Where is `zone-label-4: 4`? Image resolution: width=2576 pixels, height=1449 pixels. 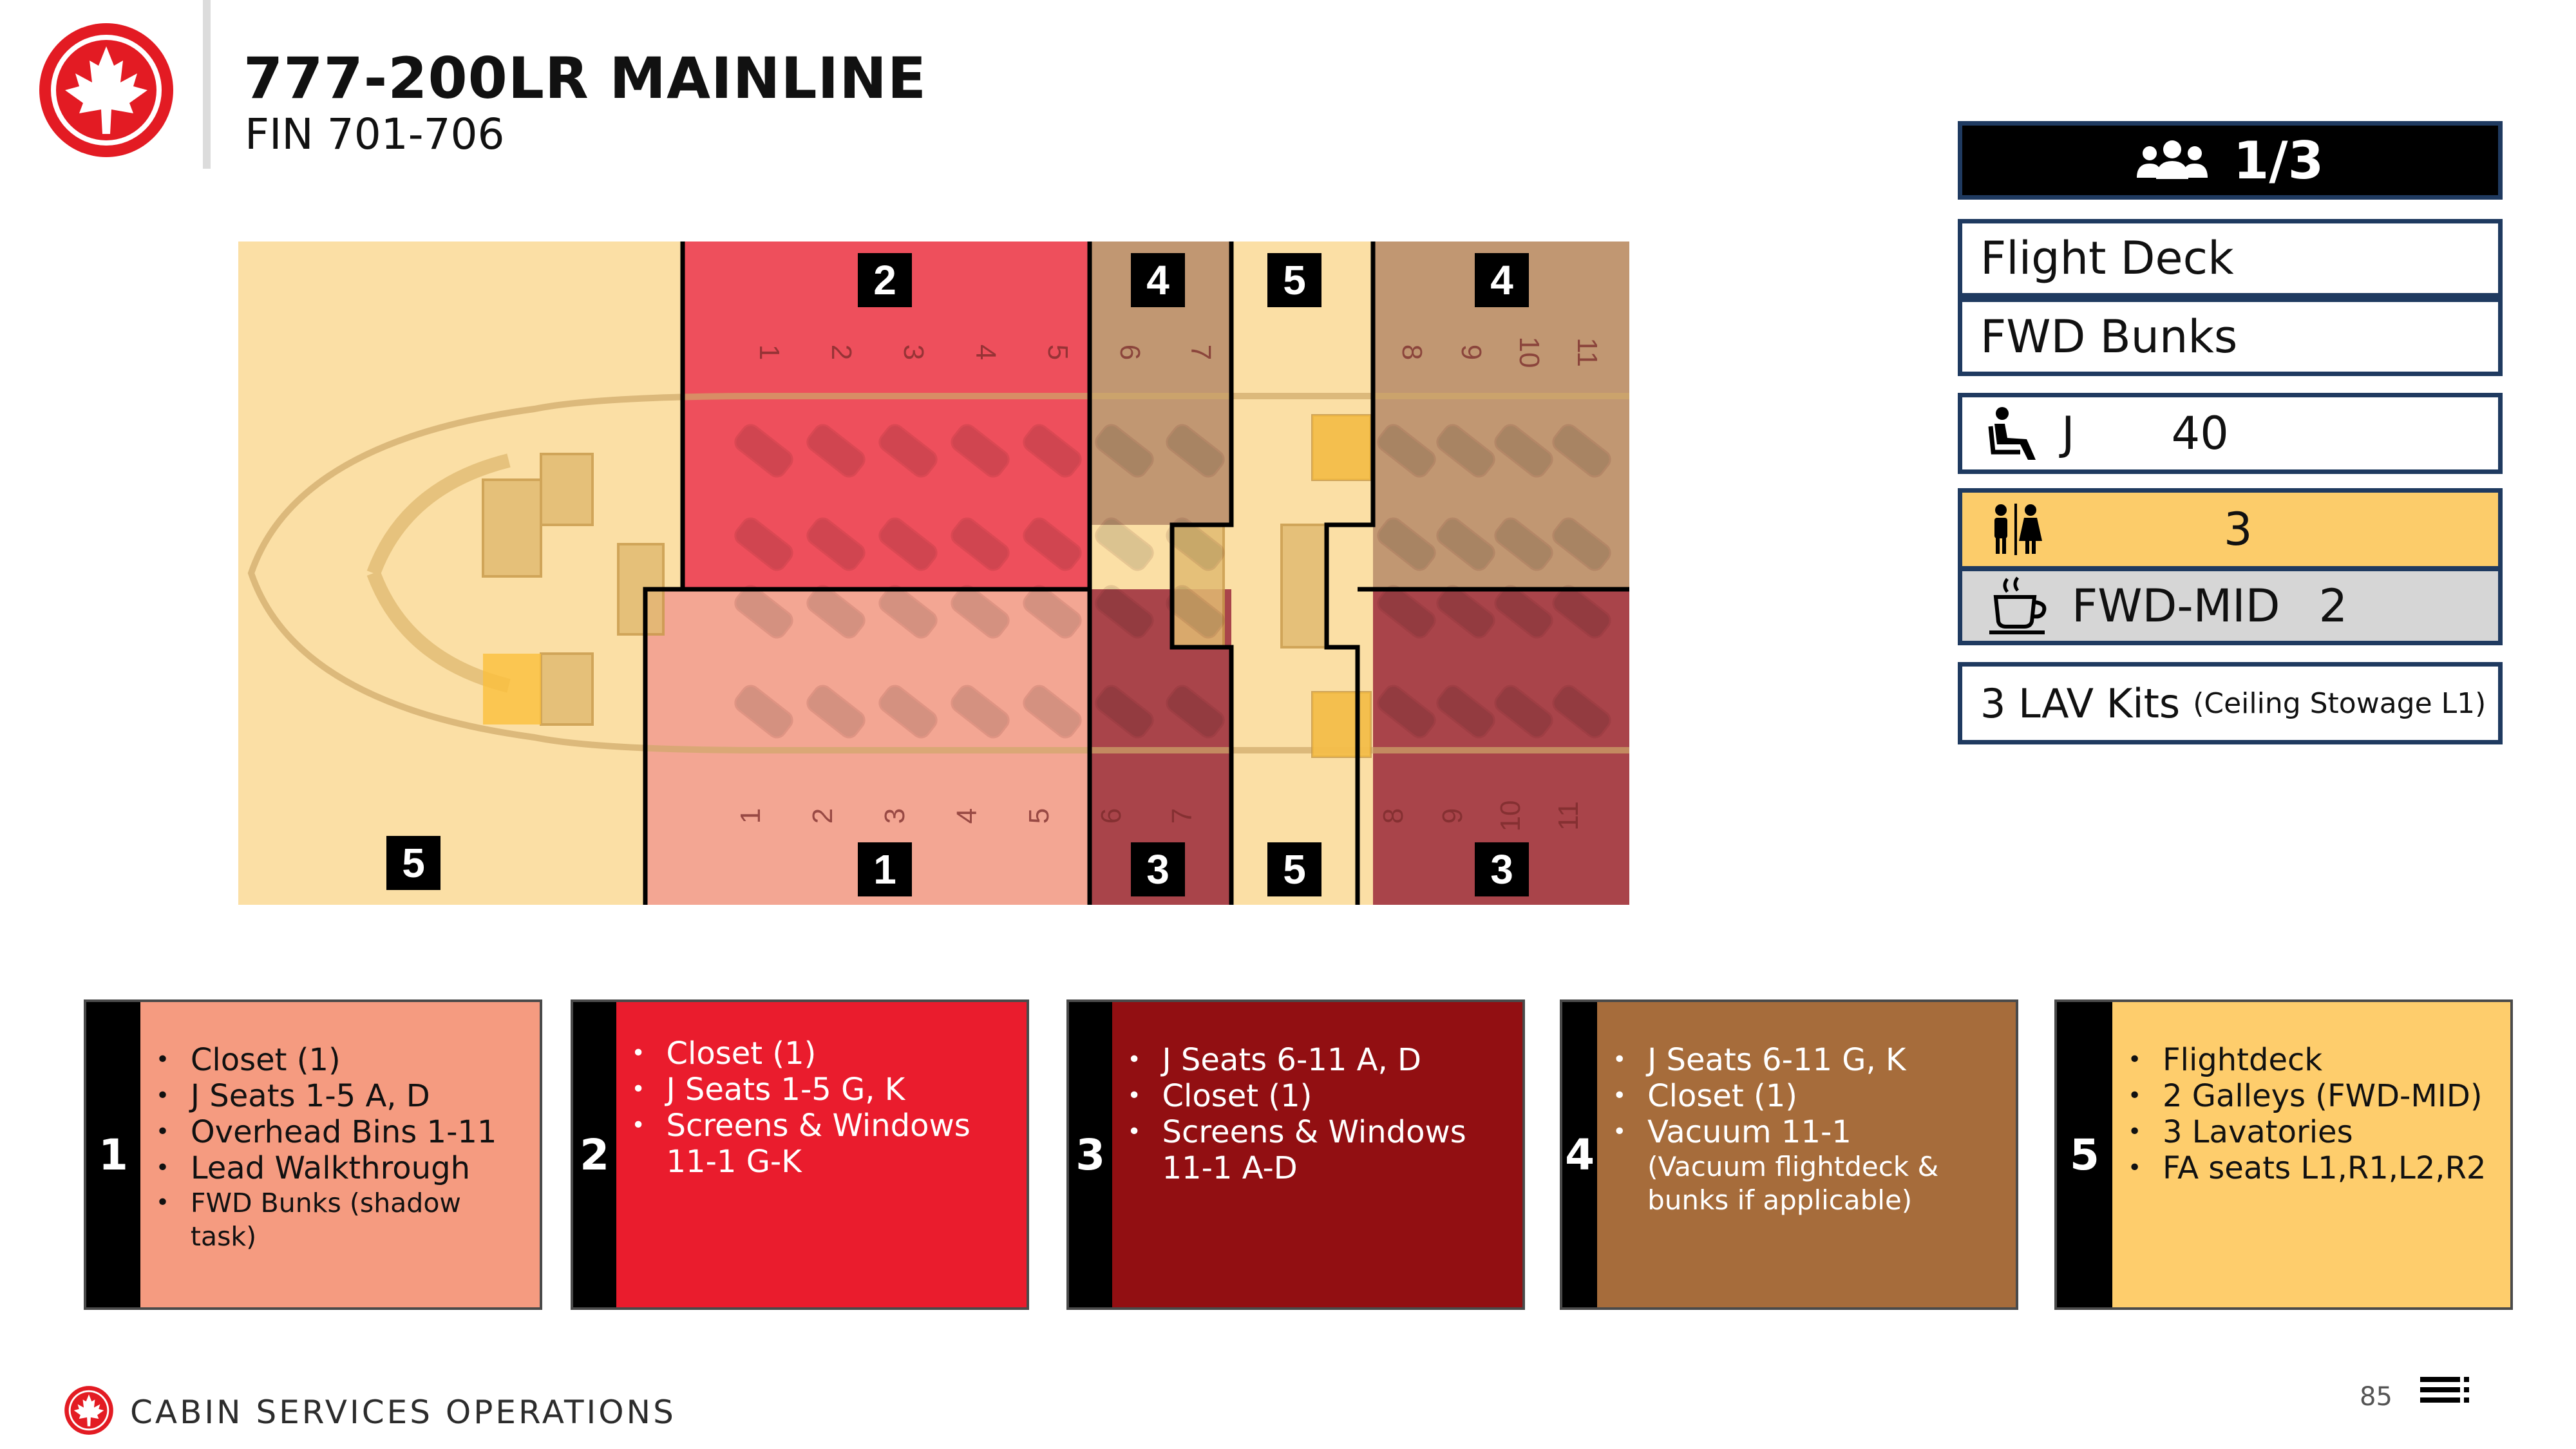 zone-label-4: 4 is located at coordinates (1502, 280).